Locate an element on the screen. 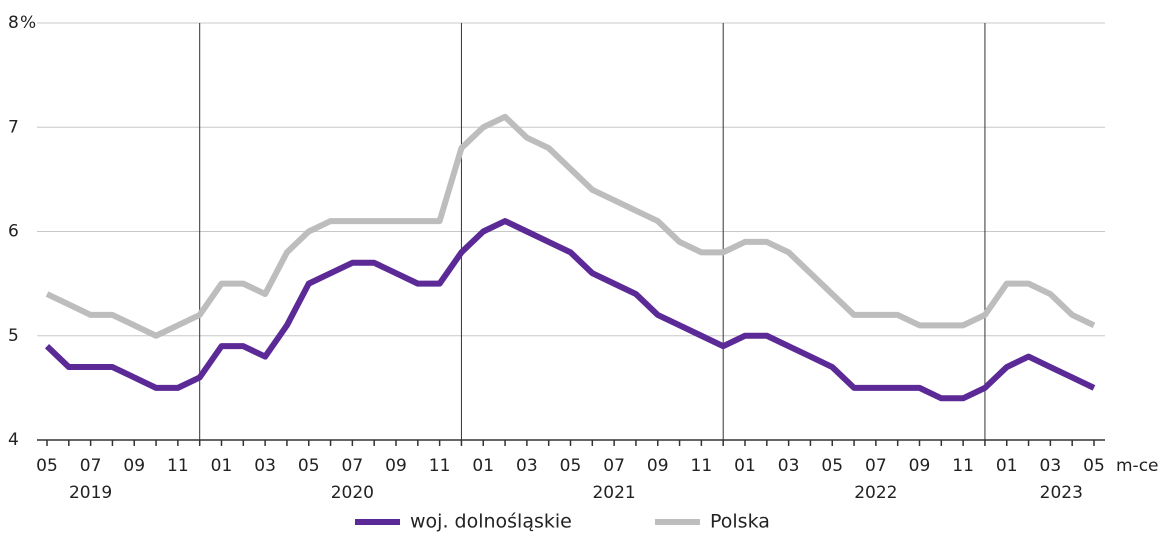 Image resolution: width=1166 pixels, height=535 pixels. year-label: 2022 is located at coordinates (875, 493).